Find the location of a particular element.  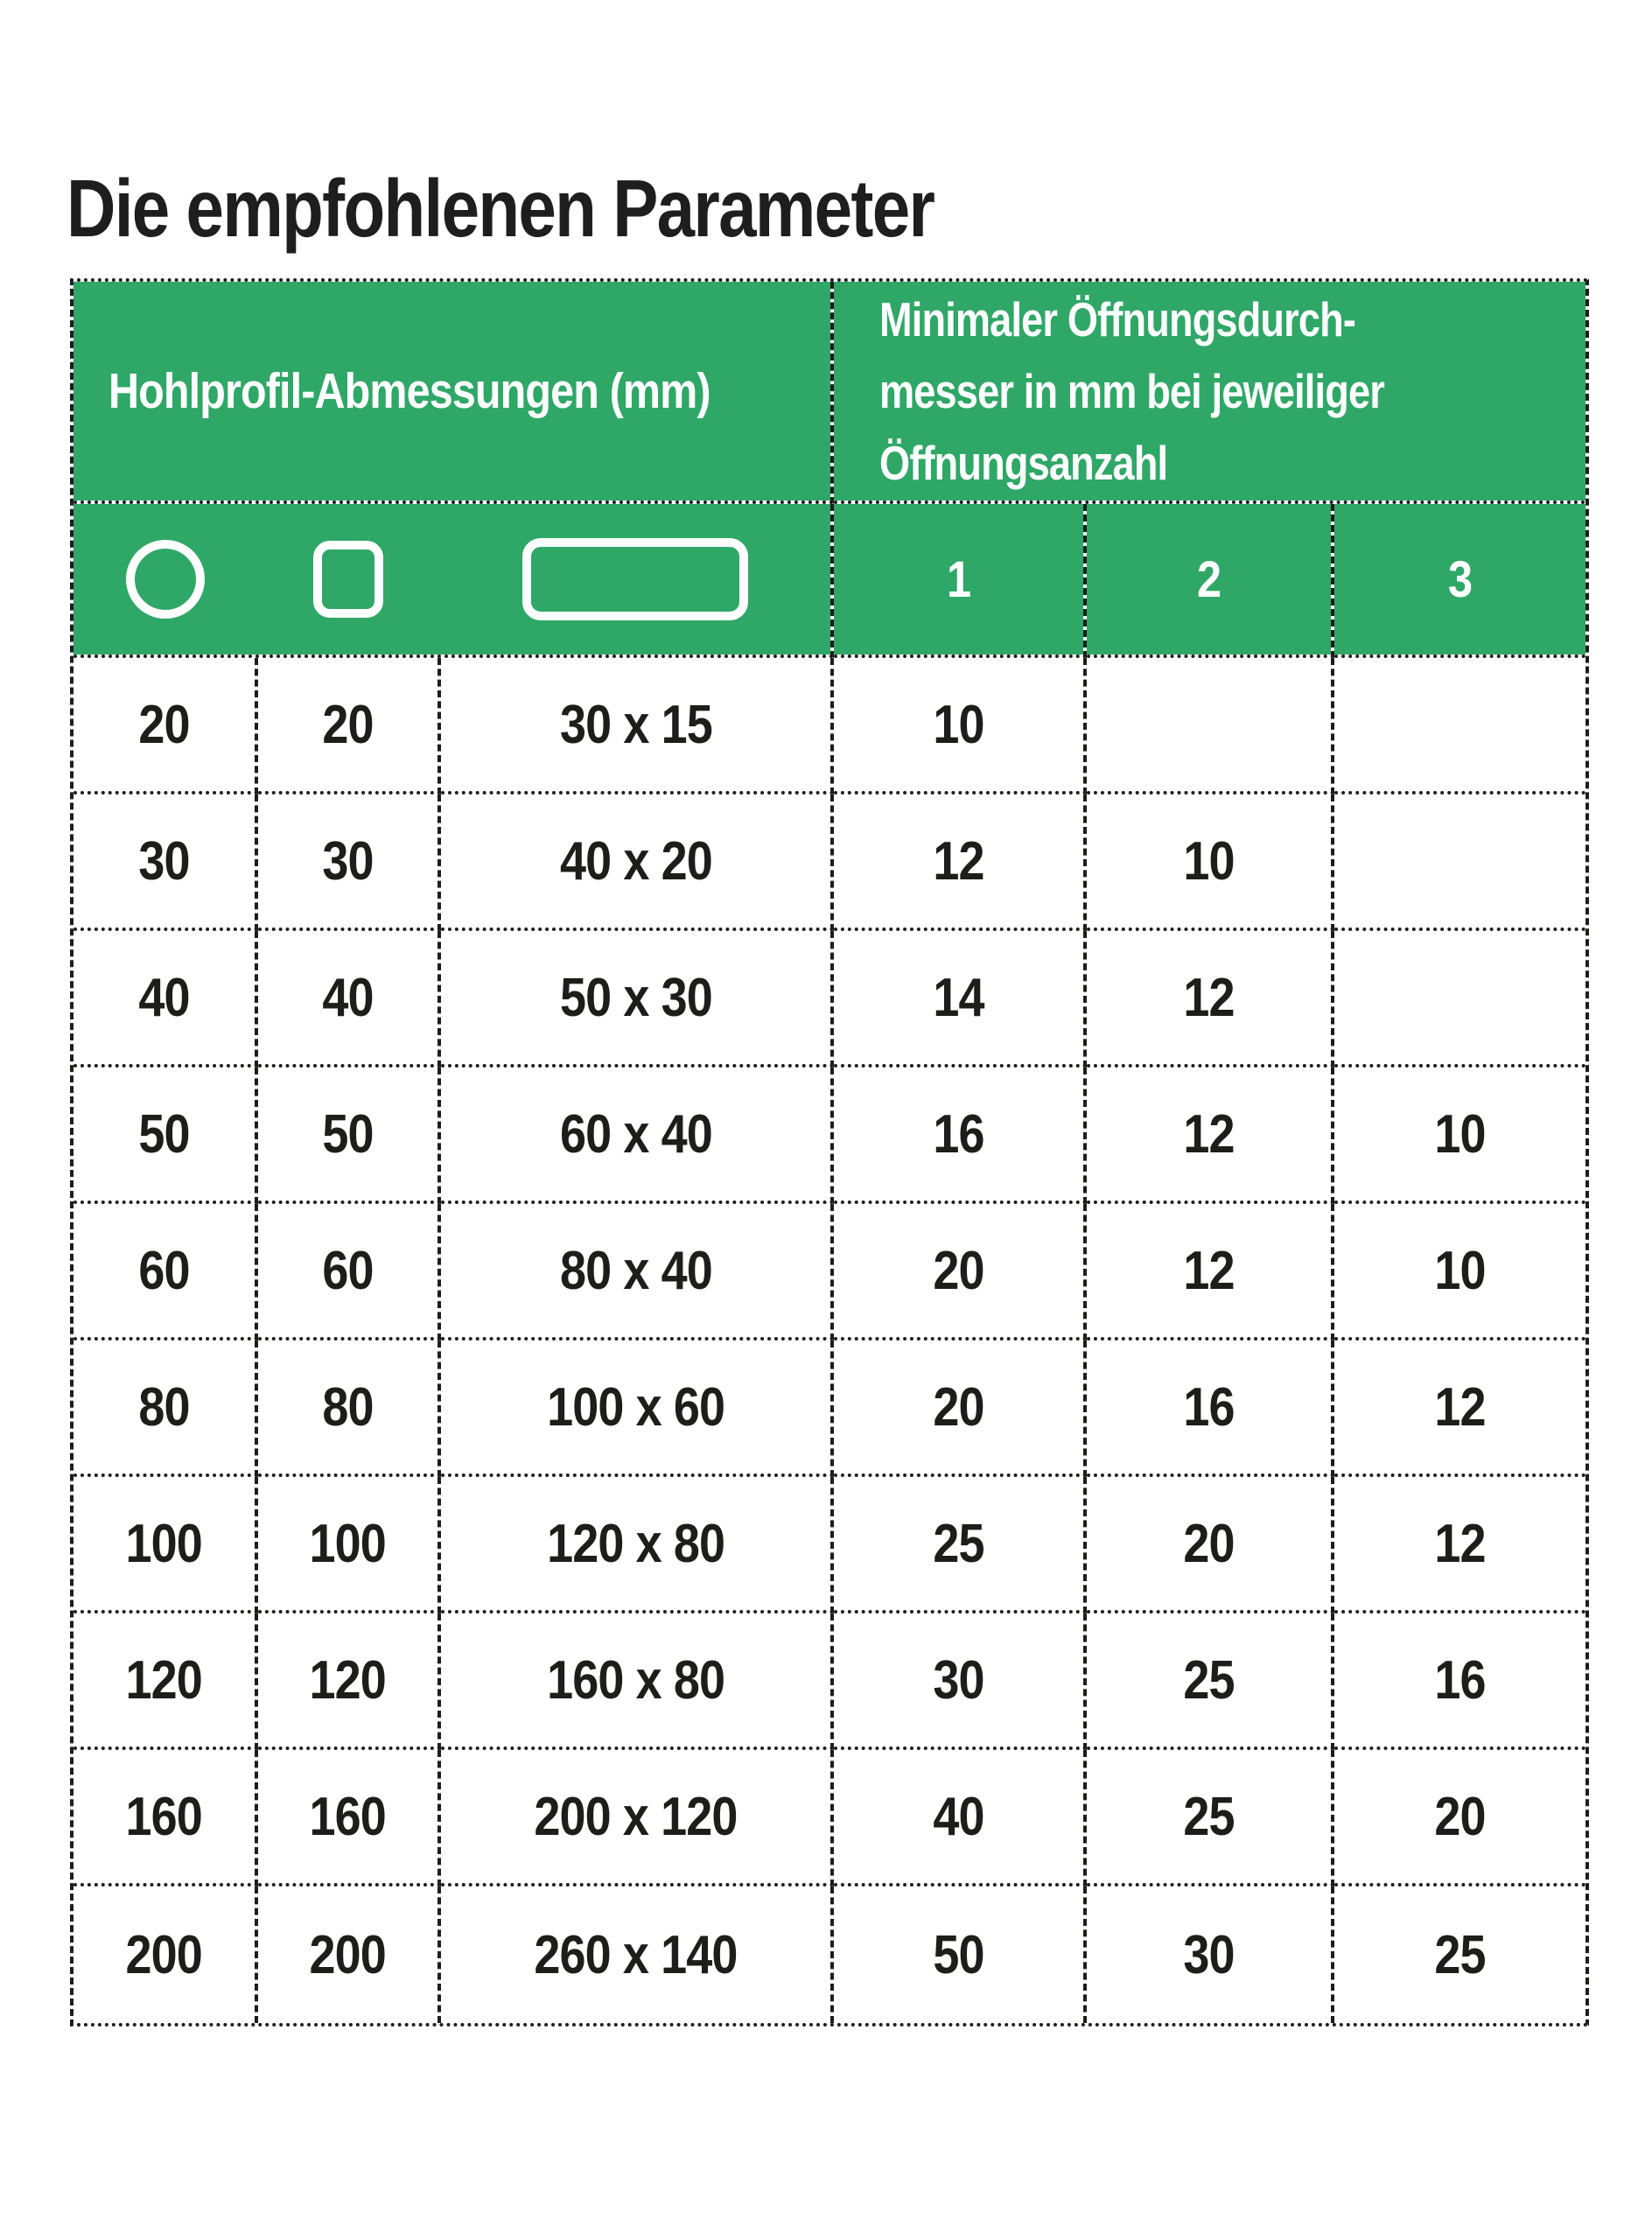

page-title: Die empfohlenen Parameter is located at coordinates (500, 208).